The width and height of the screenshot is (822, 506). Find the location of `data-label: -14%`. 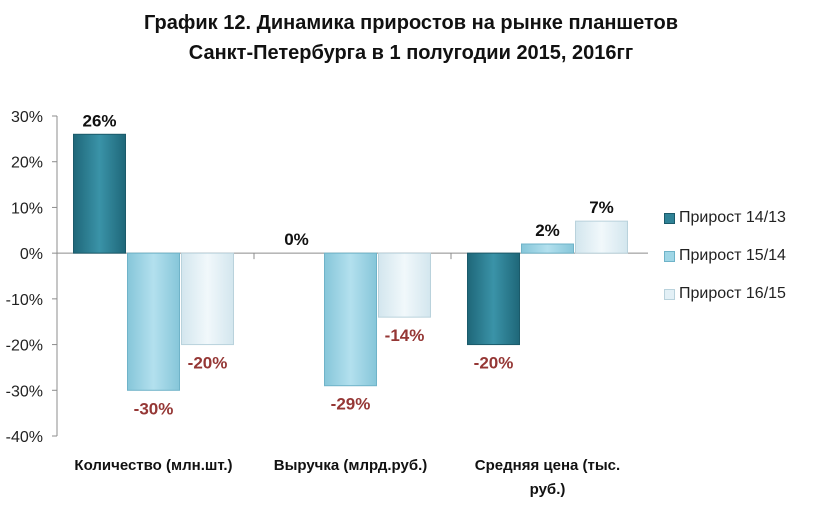

data-label: -14% is located at coordinates (405, 335).